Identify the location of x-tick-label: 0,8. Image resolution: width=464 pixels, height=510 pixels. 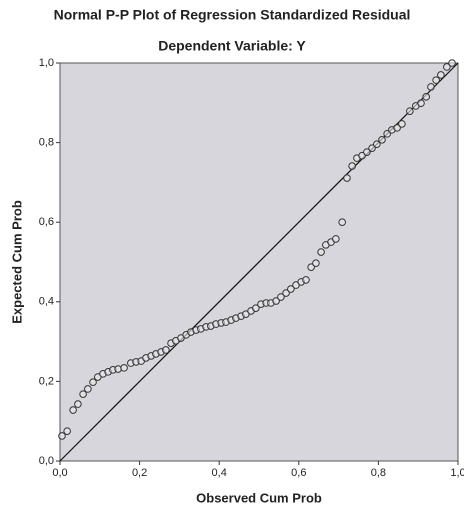
(378, 473).